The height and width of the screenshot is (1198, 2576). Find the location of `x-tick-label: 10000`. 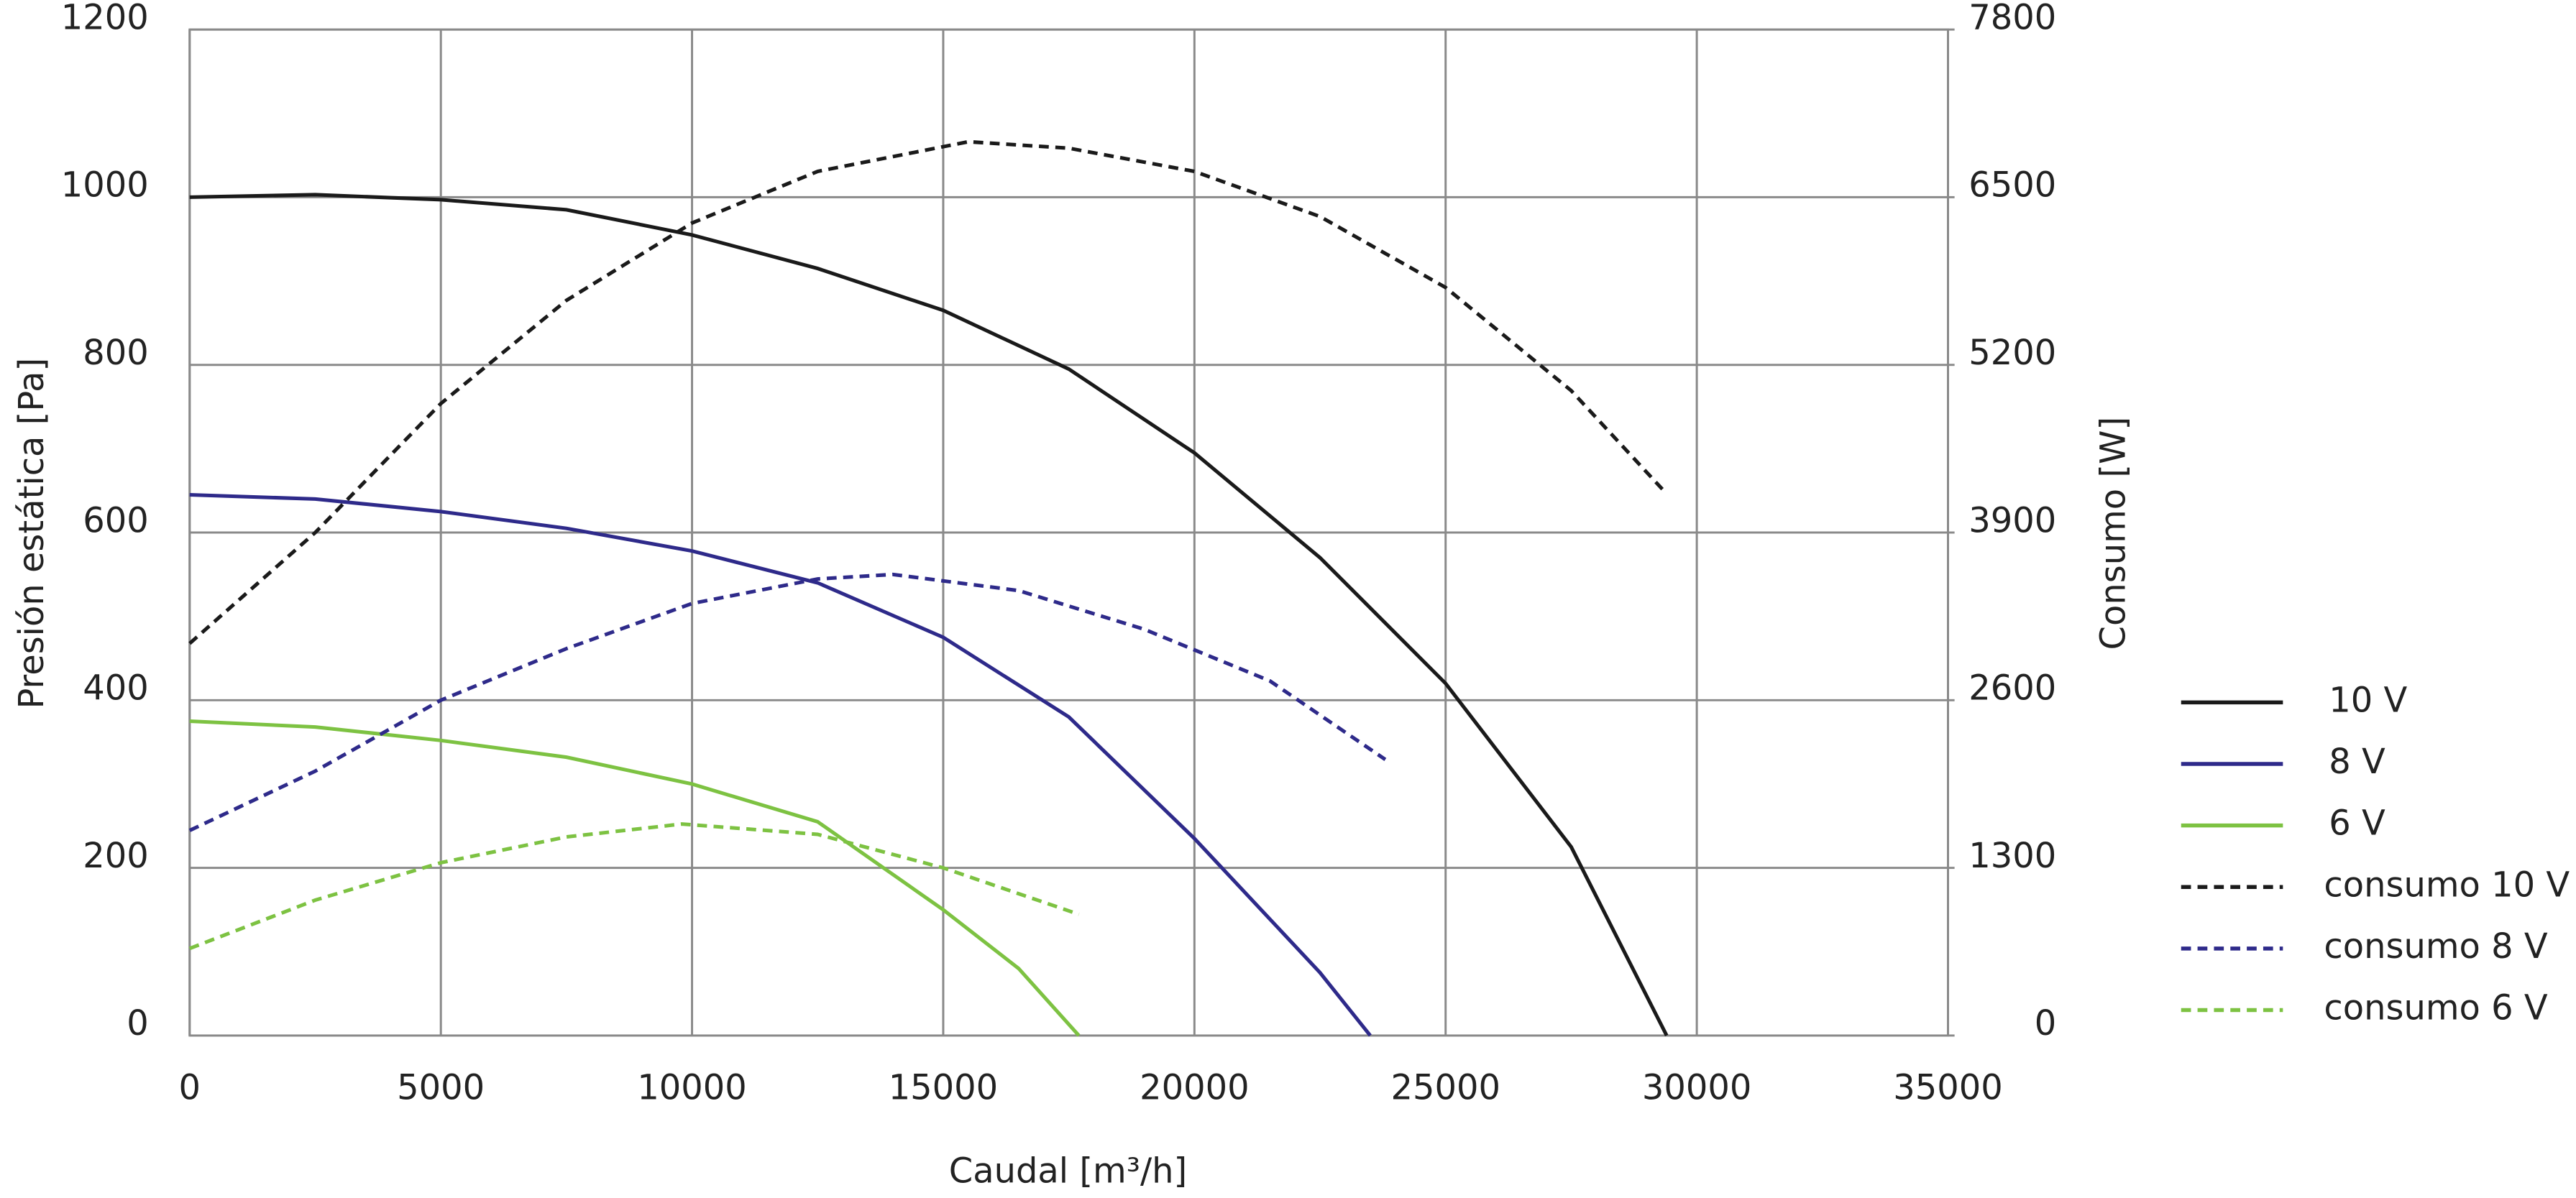

x-tick-label: 10000 is located at coordinates (692, 1087).